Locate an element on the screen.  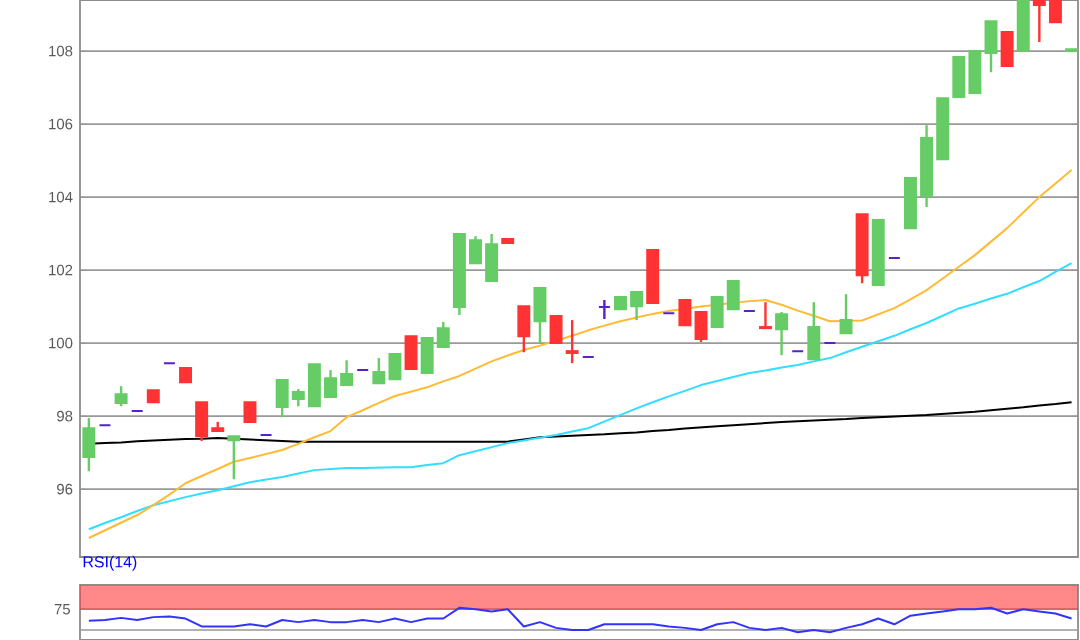
band-label: 75 is located at coordinates (62, 609).